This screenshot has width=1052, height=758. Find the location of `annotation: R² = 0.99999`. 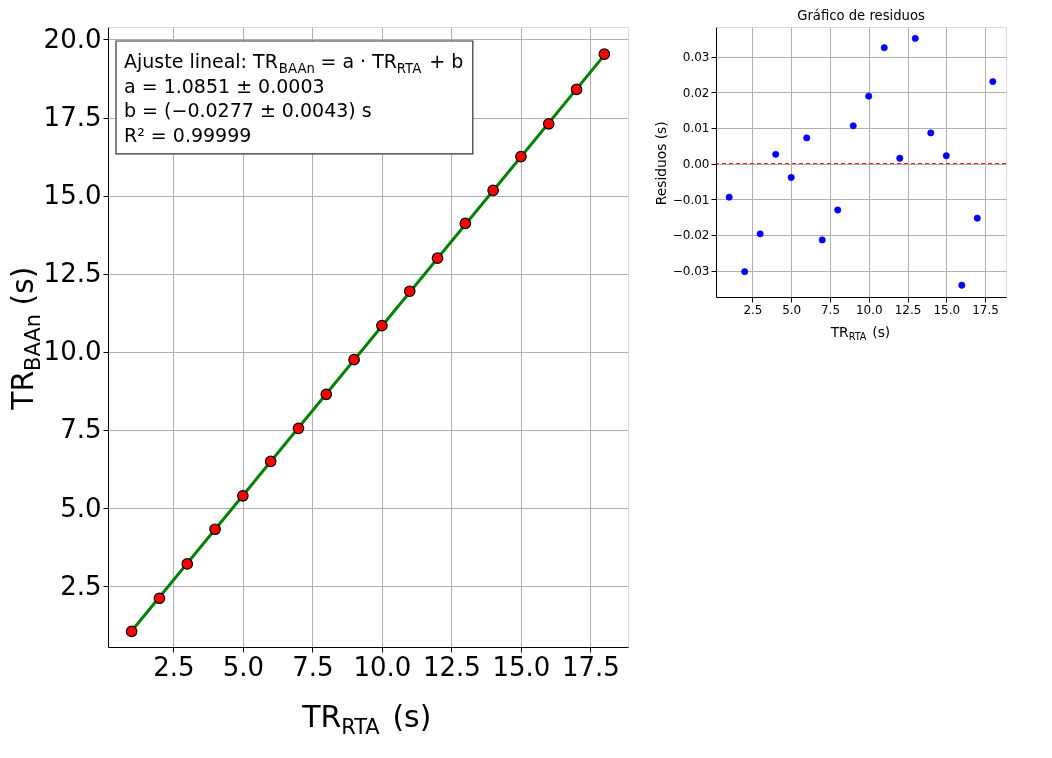

annotation: R² = 0.99999 is located at coordinates (188, 135).